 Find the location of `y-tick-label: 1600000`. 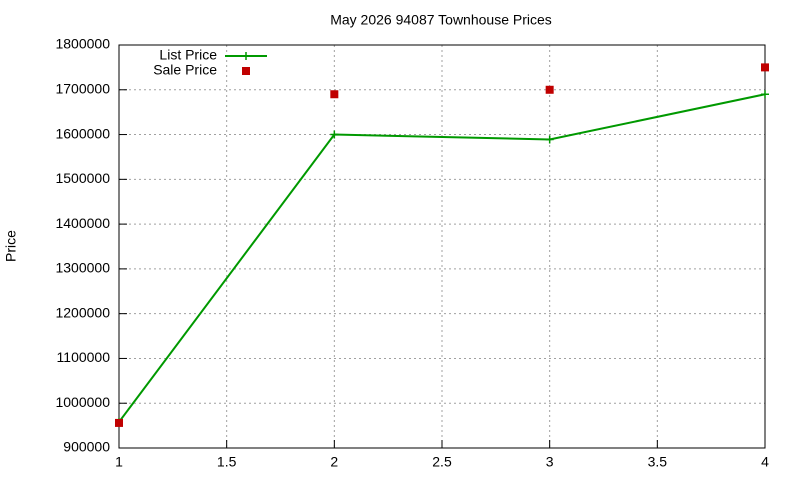

y-tick-label: 1600000 is located at coordinates (82, 133).